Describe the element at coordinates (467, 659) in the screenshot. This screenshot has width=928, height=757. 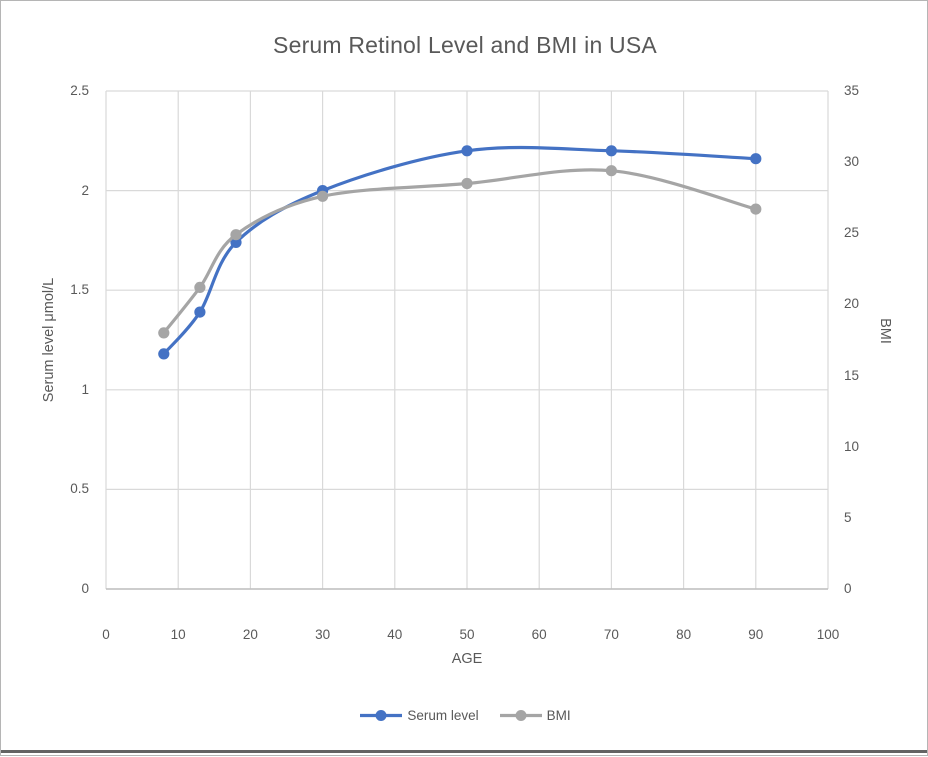
I see `x-axis-title: AGE` at that location.